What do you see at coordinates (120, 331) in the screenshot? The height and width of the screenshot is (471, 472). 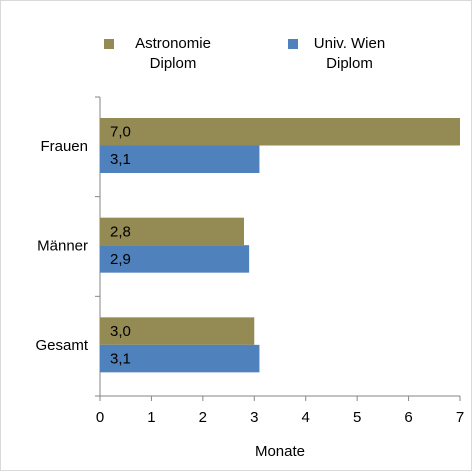 I see `value-label: 3,0` at bounding box center [120, 331].